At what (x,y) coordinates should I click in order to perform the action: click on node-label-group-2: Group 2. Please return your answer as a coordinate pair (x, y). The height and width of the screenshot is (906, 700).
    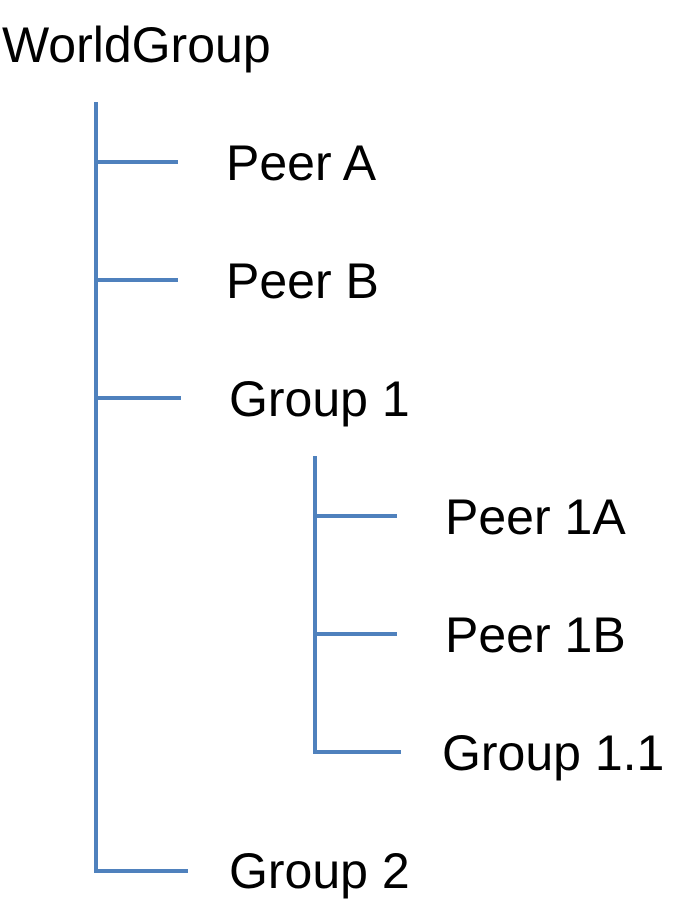
    Looking at the image, I should click on (319, 871).